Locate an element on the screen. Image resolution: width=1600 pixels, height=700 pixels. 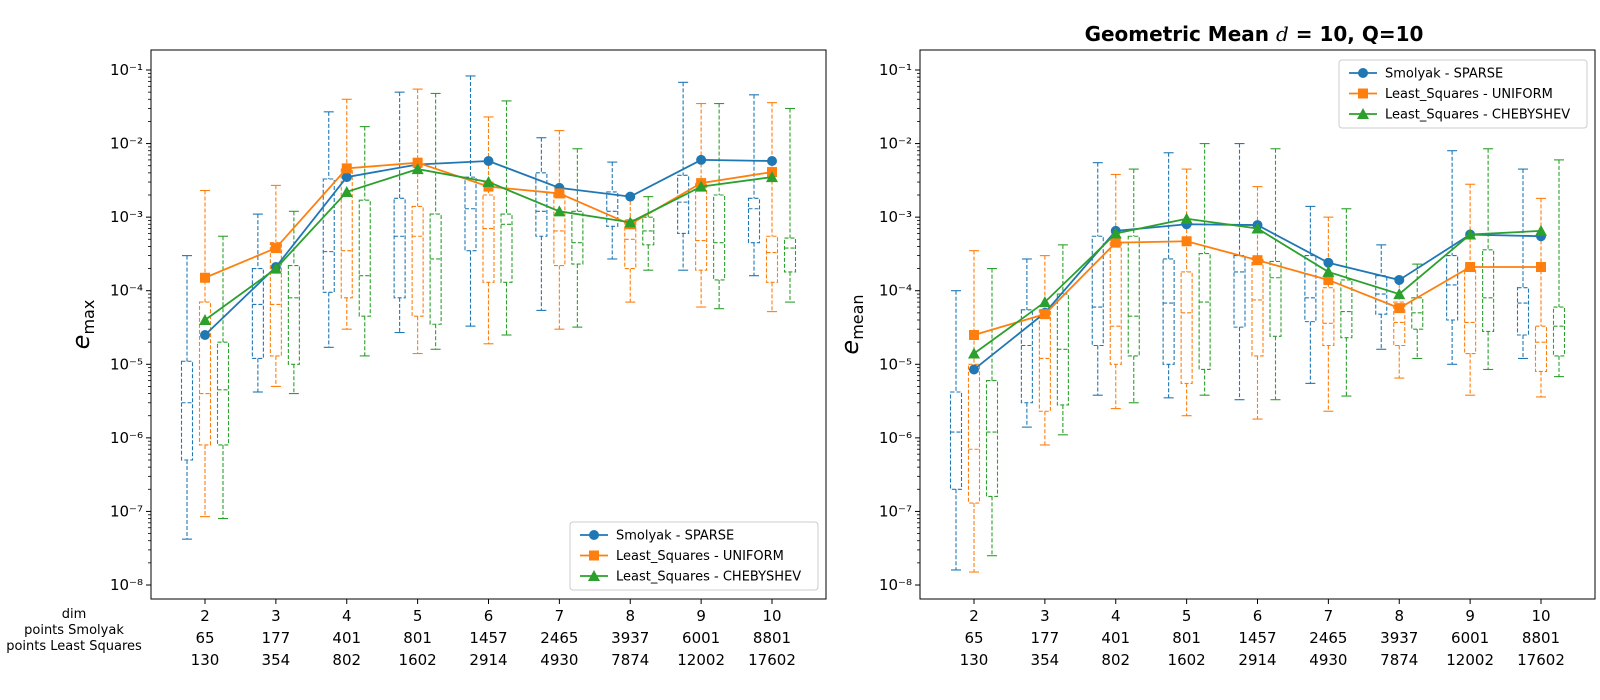
x-tick-label-points-least-squares: 4930 is located at coordinates (559, 660).